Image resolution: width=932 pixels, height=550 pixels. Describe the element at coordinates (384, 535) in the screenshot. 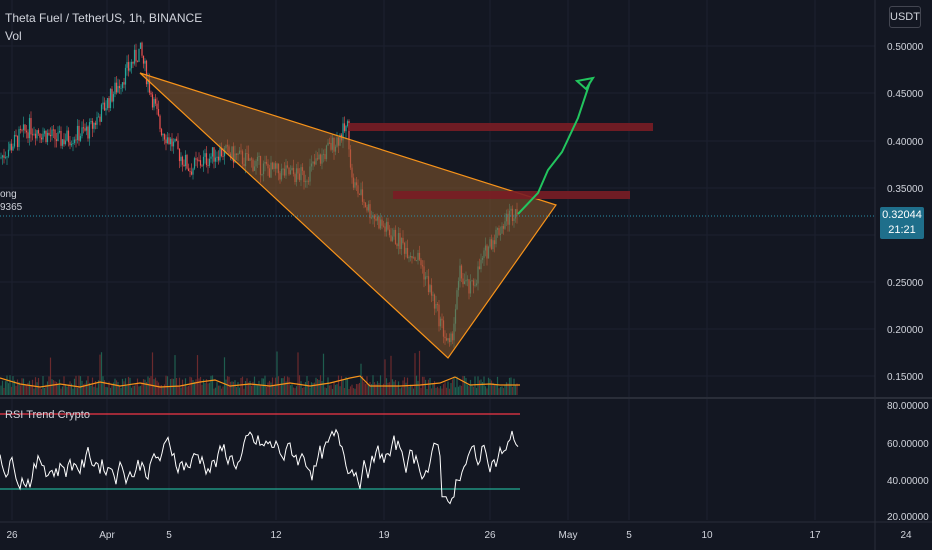

I see `x-tick-label: 19` at that location.